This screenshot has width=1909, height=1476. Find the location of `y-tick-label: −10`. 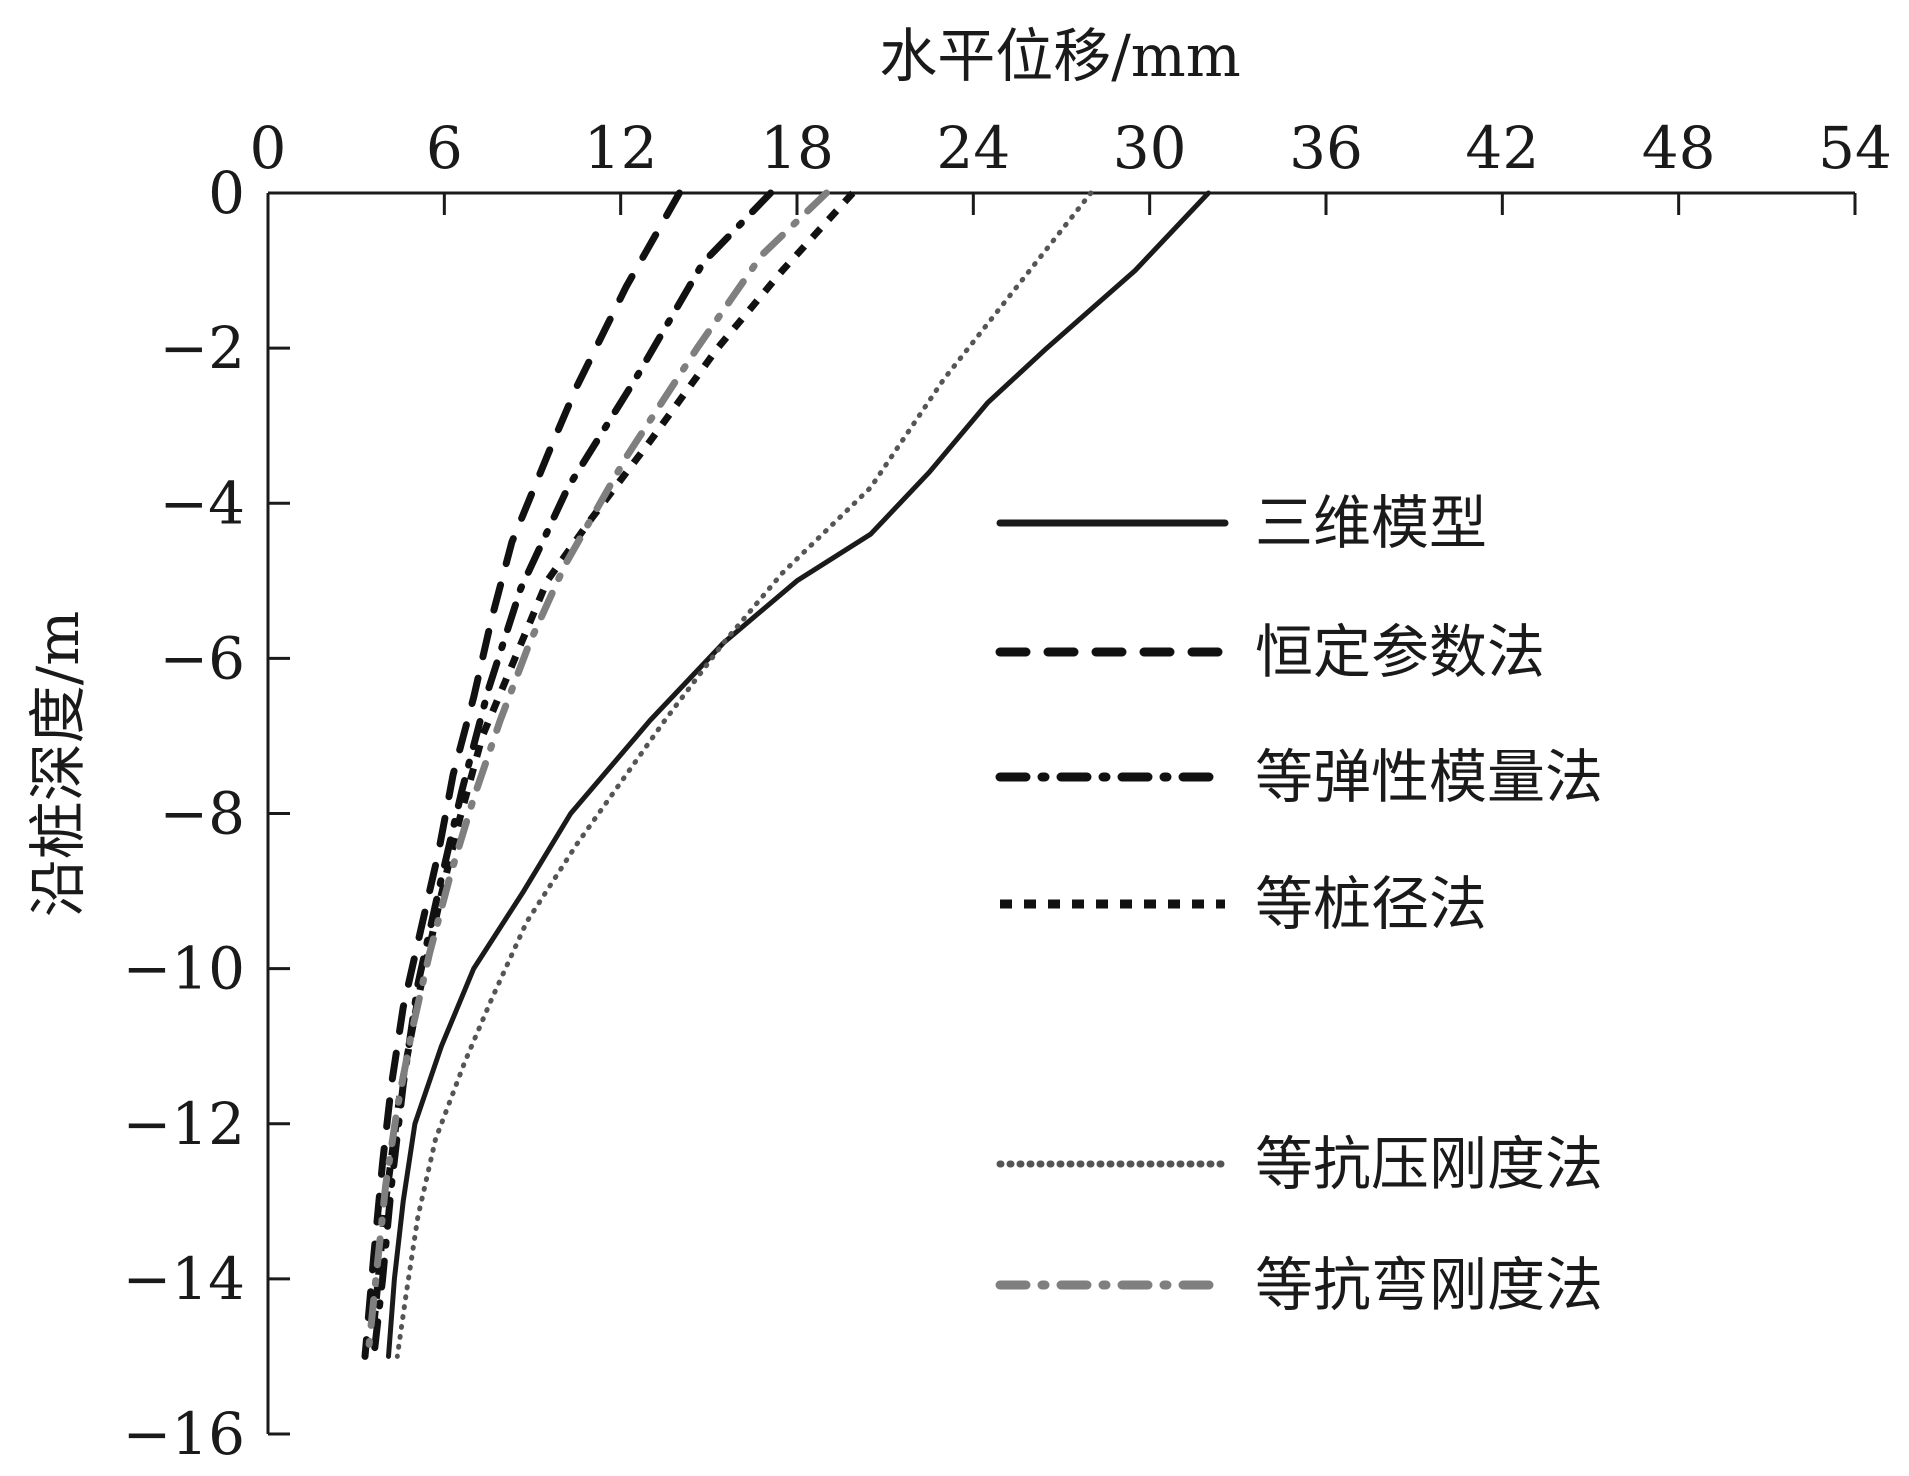

y-tick-label: −10 is located at coordinates (184, 969).